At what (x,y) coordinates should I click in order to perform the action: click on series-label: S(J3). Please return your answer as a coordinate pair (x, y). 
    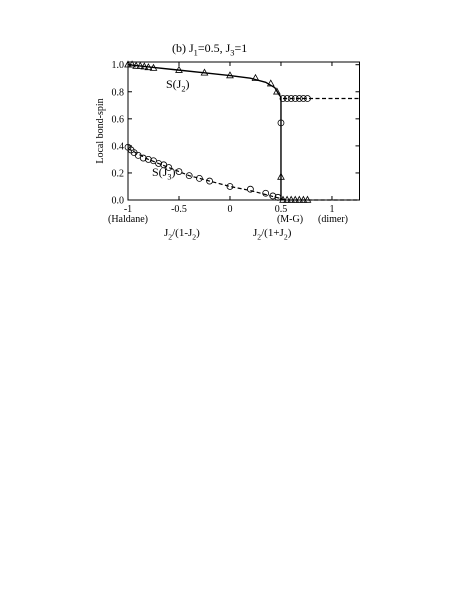
    Looking at the image, I should click on (164, 173).